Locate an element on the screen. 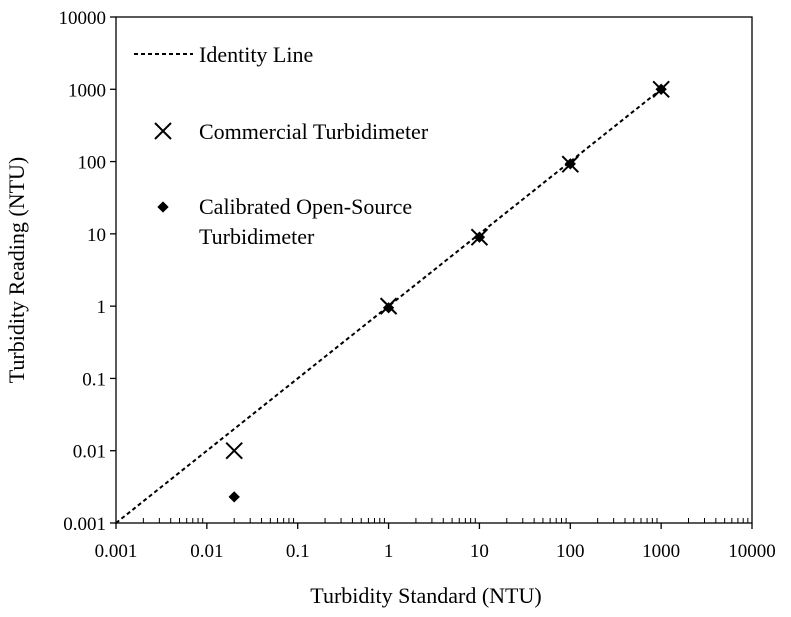 Image resolution: width=791 pixels, height=617 pixels. y-tick-label: 100 is located at coordinates (92, 163).